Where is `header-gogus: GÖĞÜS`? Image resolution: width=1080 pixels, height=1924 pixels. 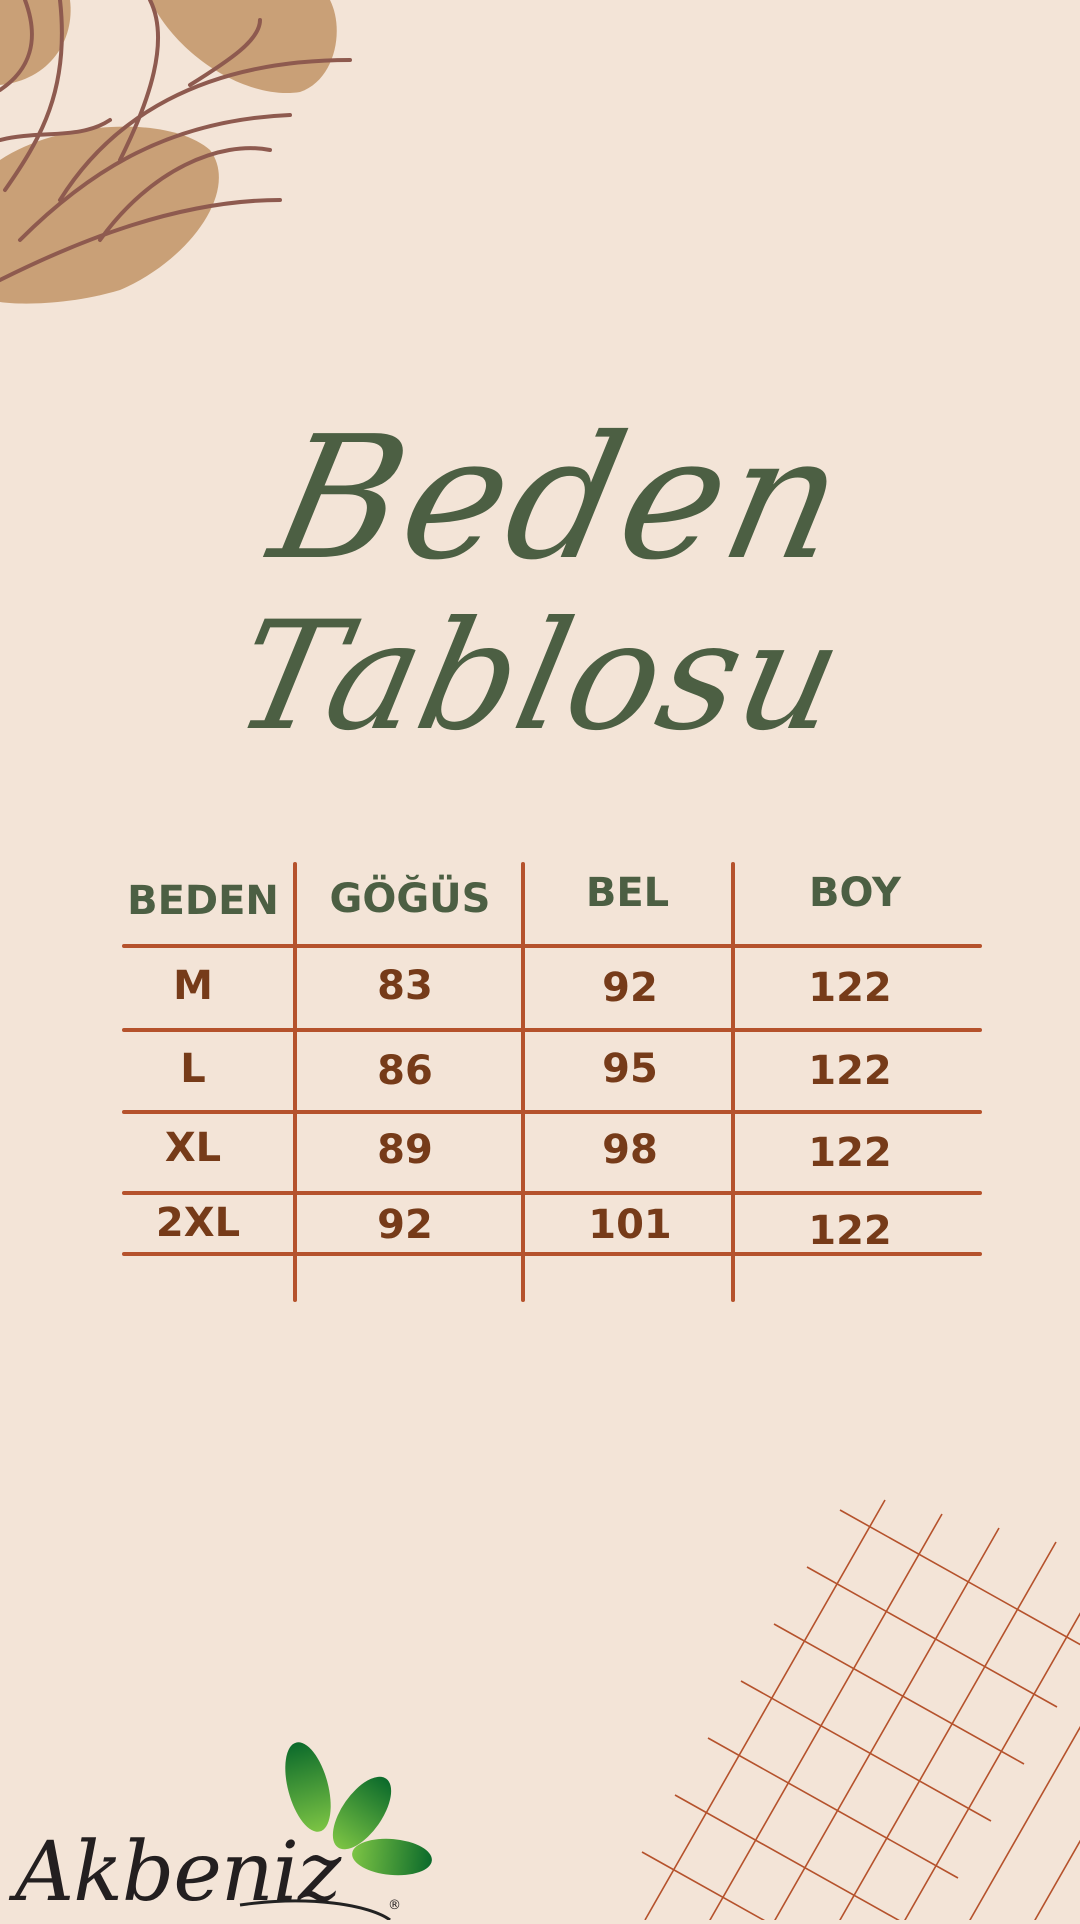 header-gogus: GÖĞÜS is located at coordinates (410, 899).